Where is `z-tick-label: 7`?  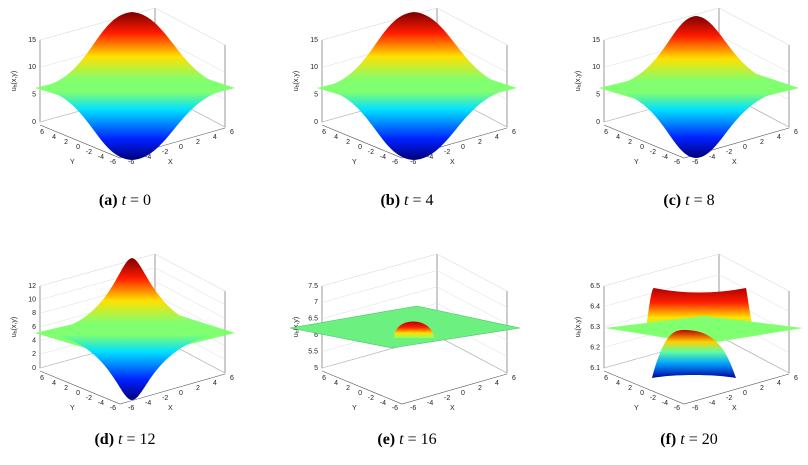 z-tick-label: 7 is located at coordinates (316, 302).